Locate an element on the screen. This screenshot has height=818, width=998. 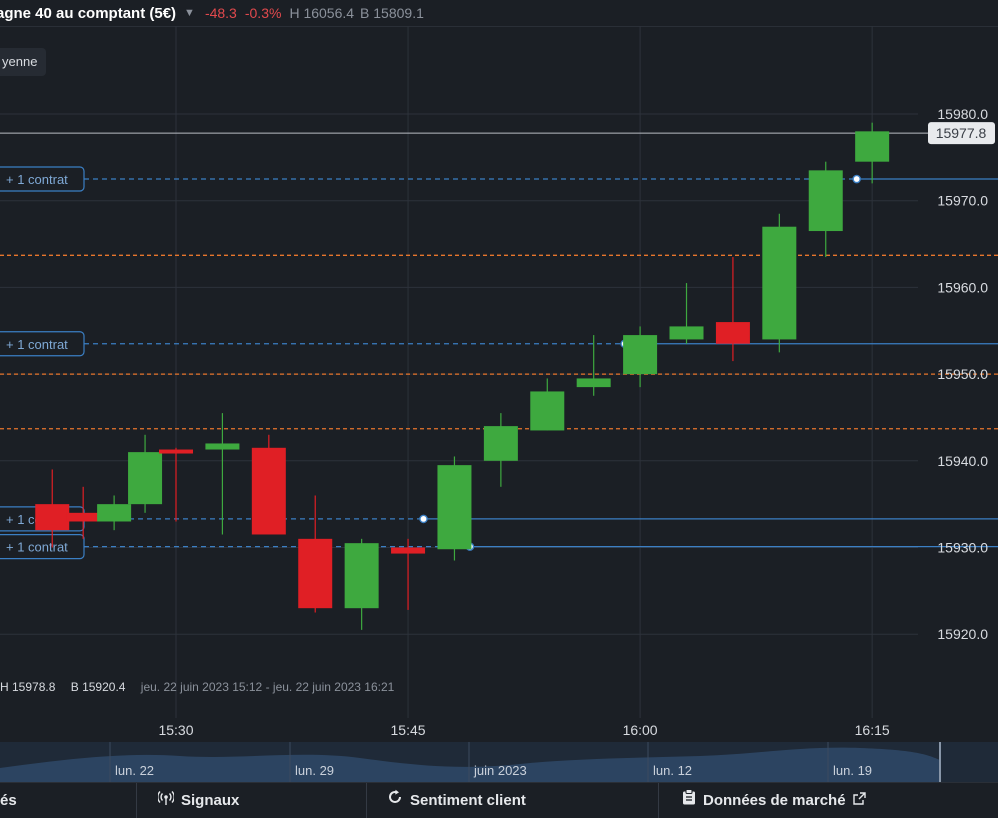
footer-tab-signaux: Signaux is located at coordinates (198, 800).